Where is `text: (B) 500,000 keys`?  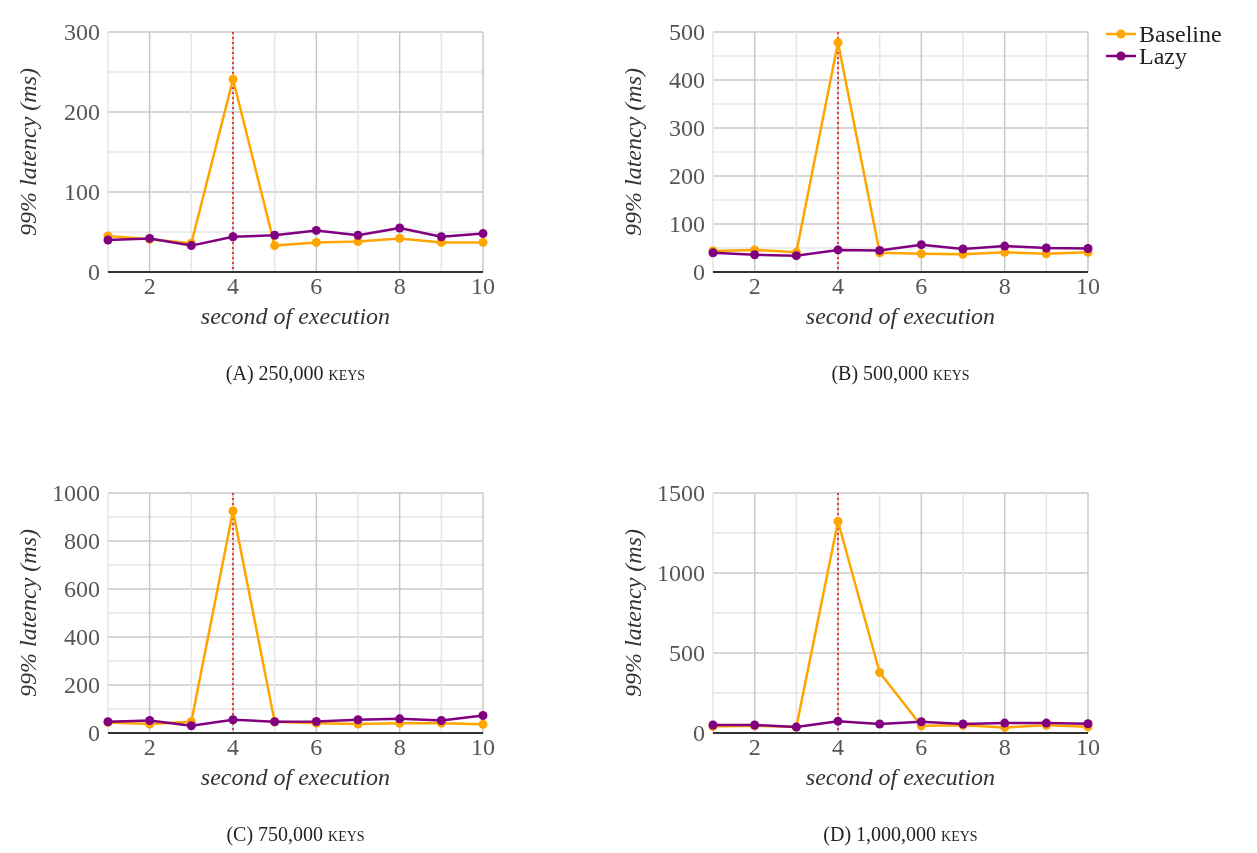 text: (B) 500,000 keys is located at coordinates (900, 373).